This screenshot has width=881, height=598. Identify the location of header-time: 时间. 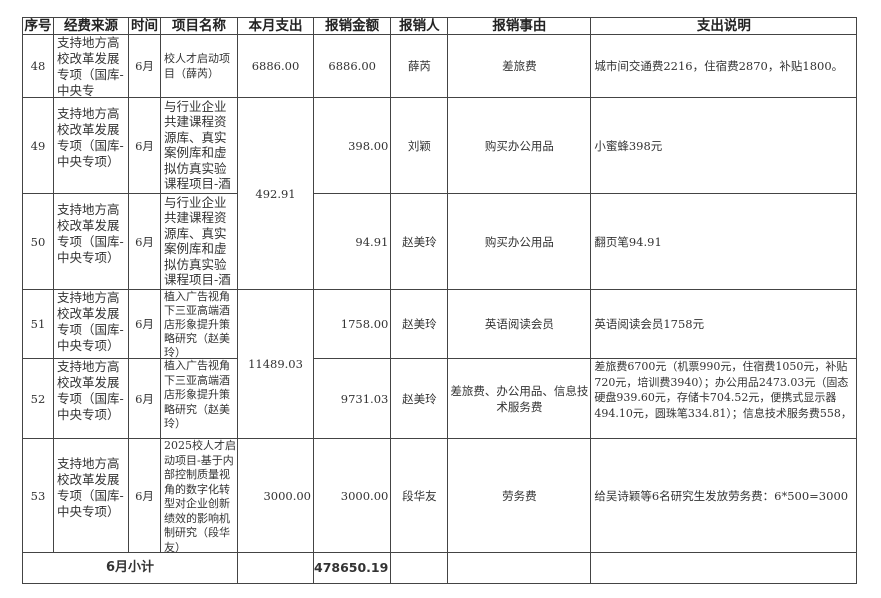
(144, 26).